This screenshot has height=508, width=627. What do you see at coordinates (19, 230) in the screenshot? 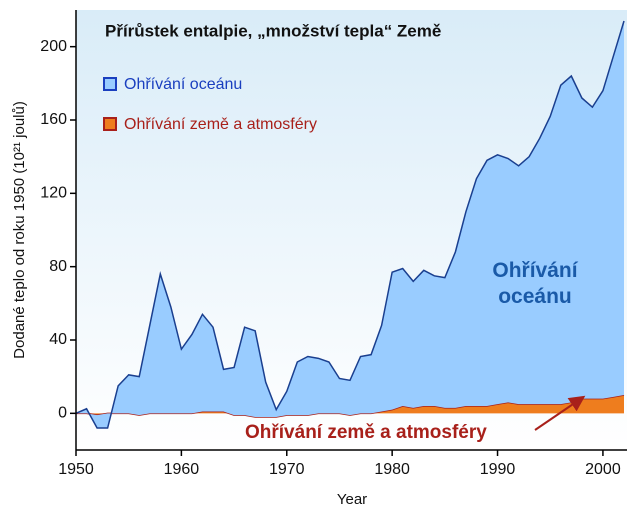
I see `y-axis-label: Dodané teplo od roku 1950 (10²¹ joulů)` at bounding box center [19, 230].